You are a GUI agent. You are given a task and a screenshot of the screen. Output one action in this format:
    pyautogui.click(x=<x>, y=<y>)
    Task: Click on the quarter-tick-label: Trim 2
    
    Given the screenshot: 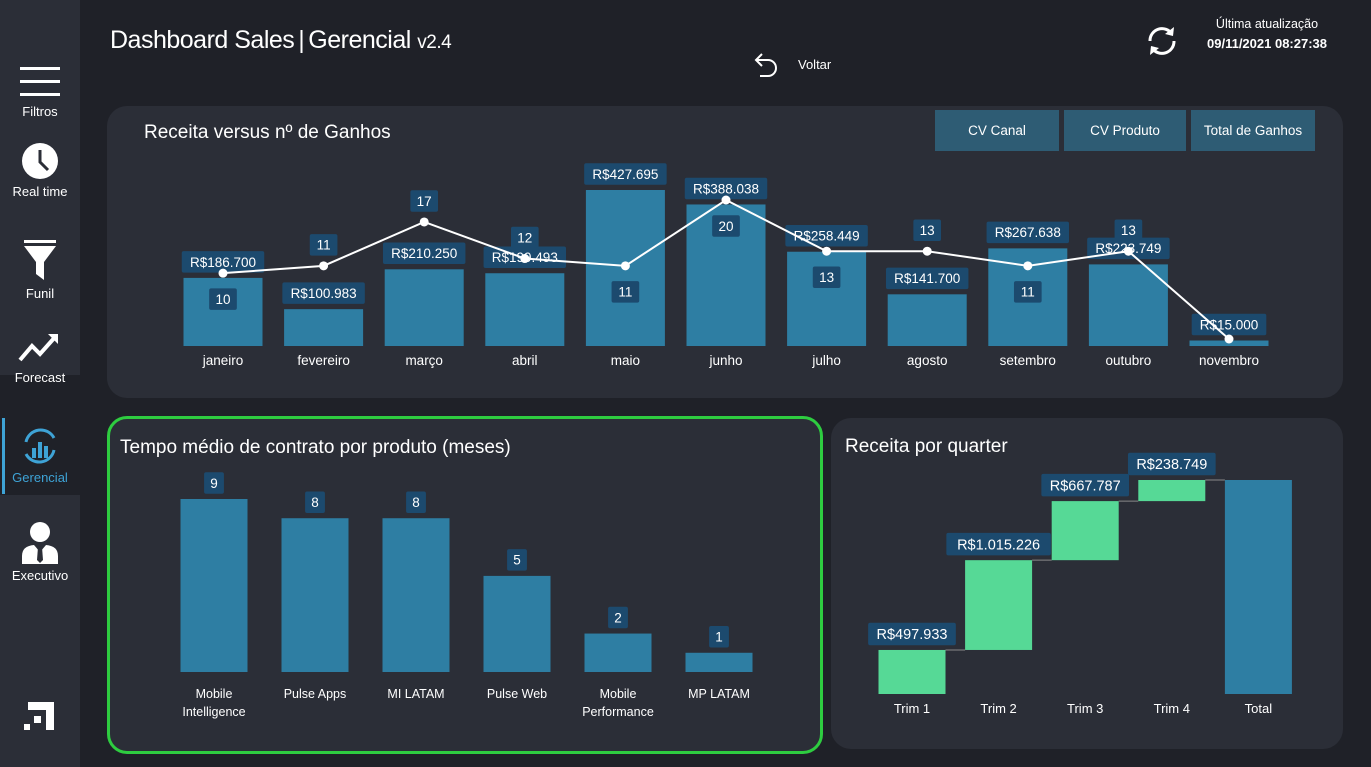 What is the action you would take?
    pyautogui.click(x=998, y=708)
    